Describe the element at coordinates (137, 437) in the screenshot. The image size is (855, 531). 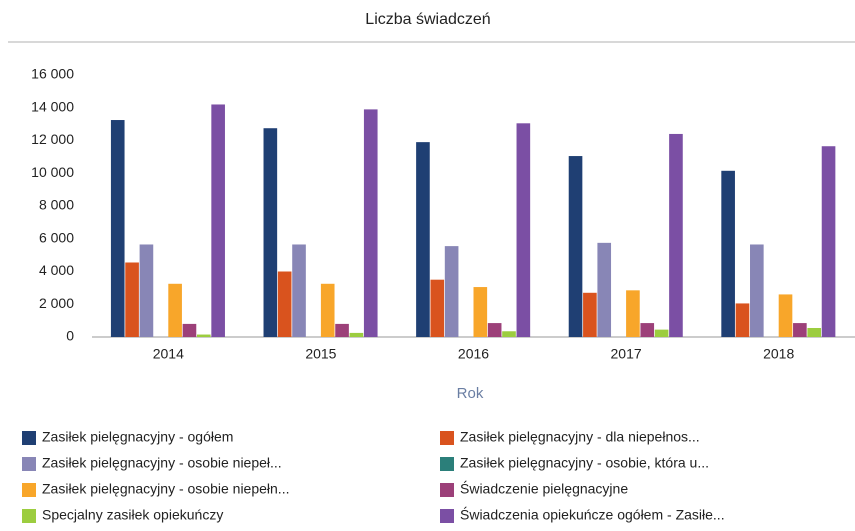
I see `legend-label: Zasiłek pielęgnacyjny - ogółem` at that location.